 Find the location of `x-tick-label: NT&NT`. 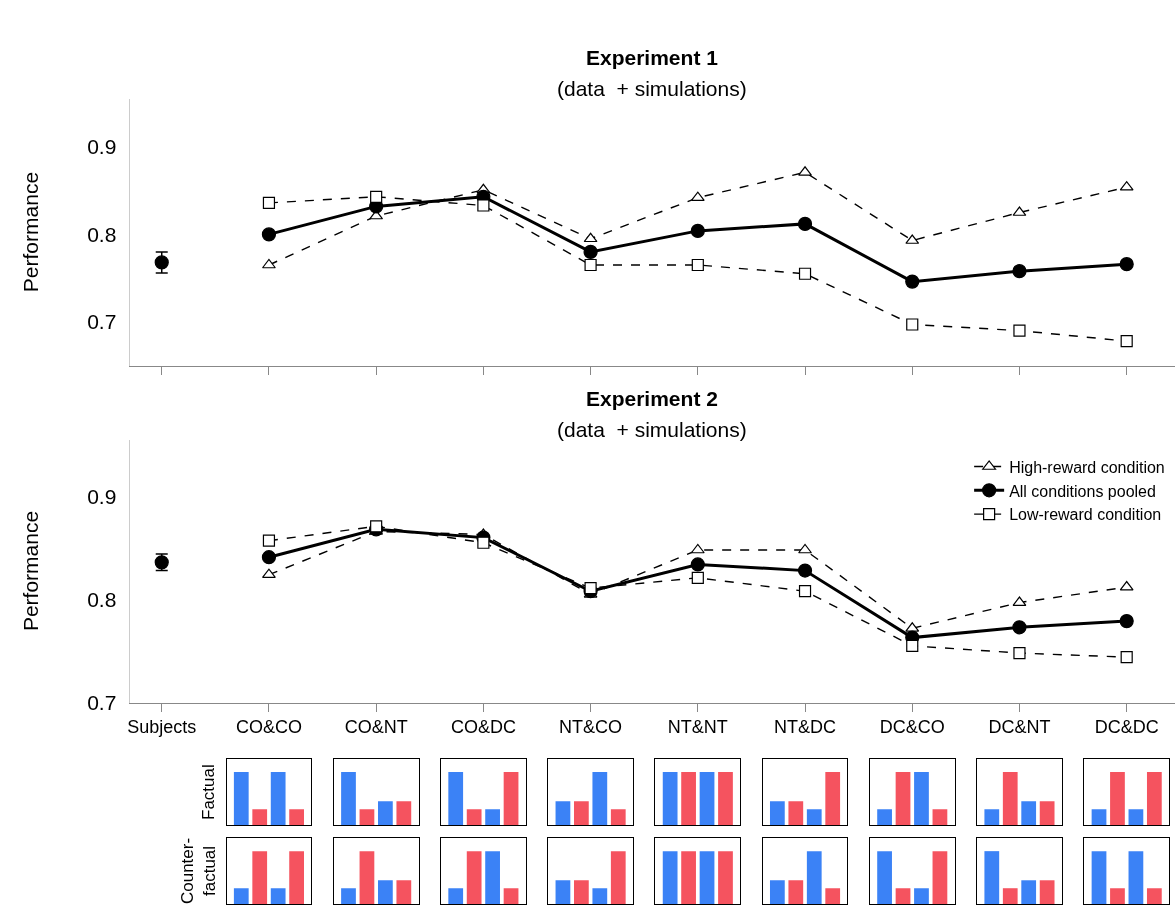

x-tick-label: NT&NT is located at coordinates (697, 727).